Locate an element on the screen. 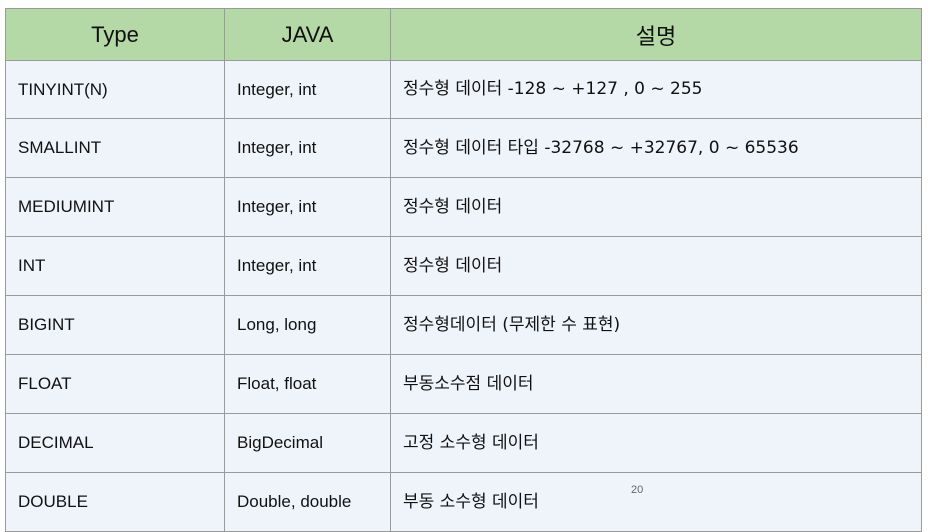 The height and width of the screenshot is (532, 930). table-row: BIGINT Long, long 정수형데이터 (무제한 수 표현) is located at coordinates (463, 325).